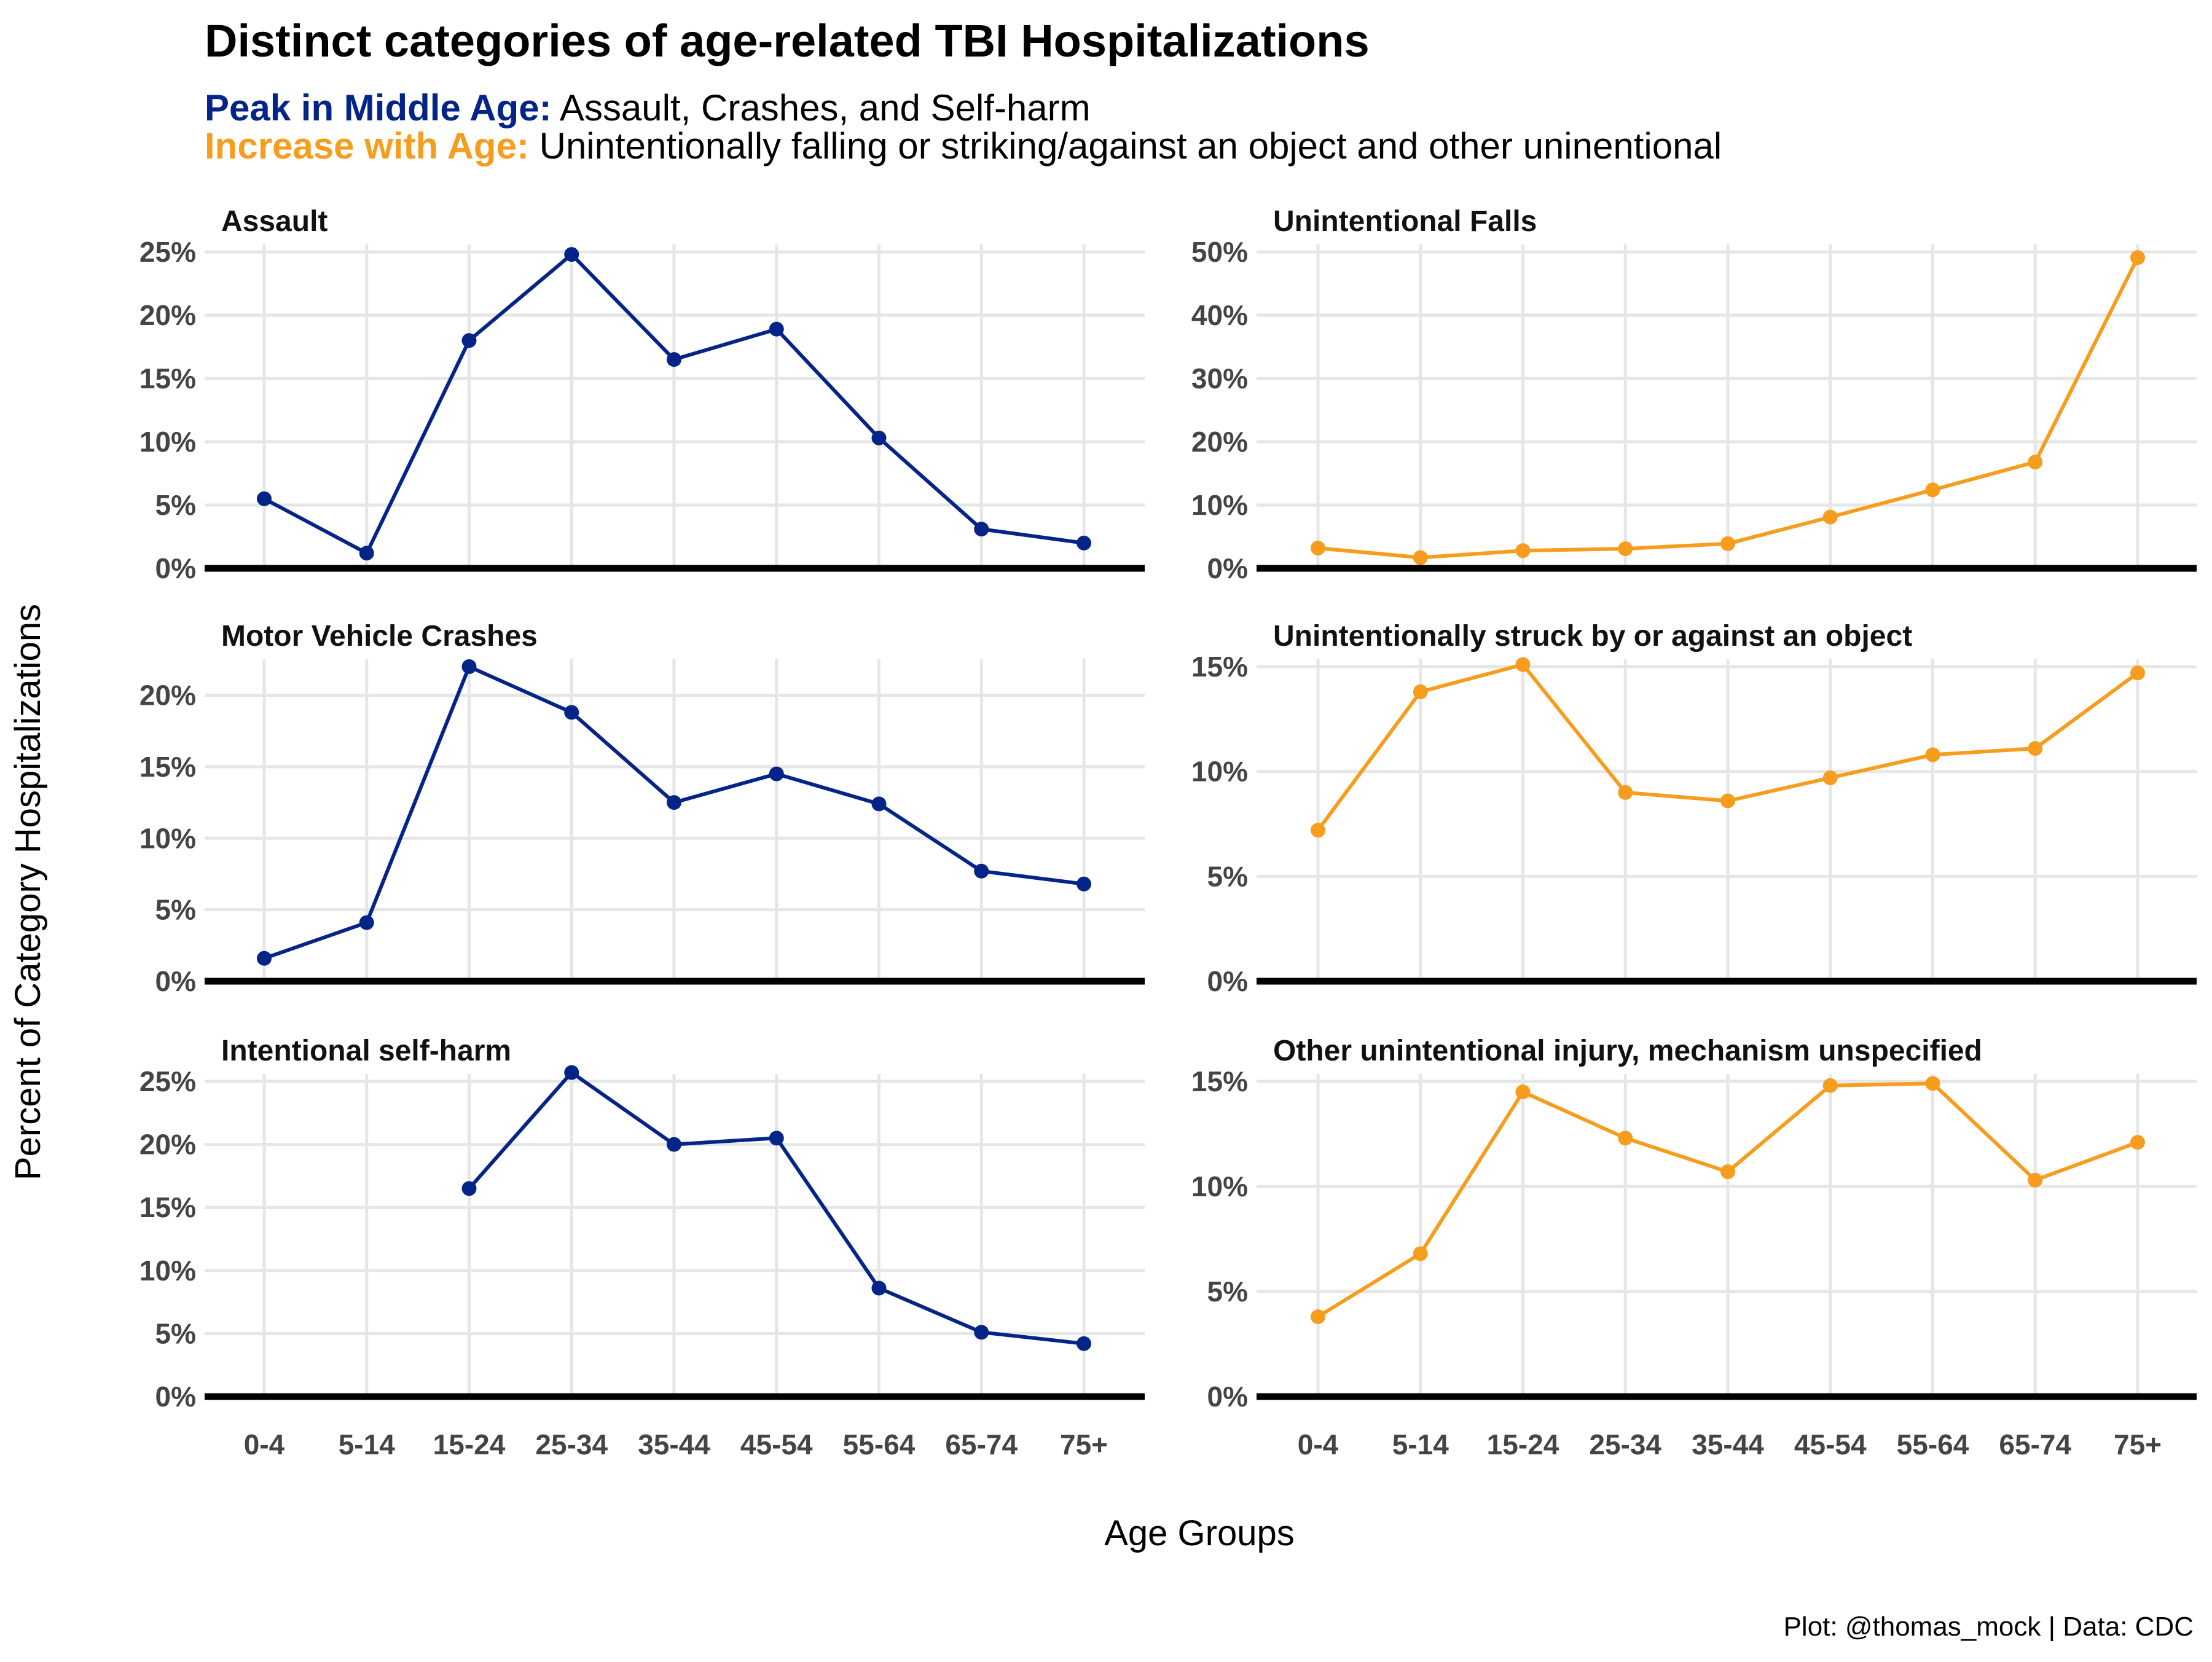 This screenshot has height=1662, width=2212. I want to click on subtitle-line-1-label: Peak in Middle Age:, so click(378, 107).